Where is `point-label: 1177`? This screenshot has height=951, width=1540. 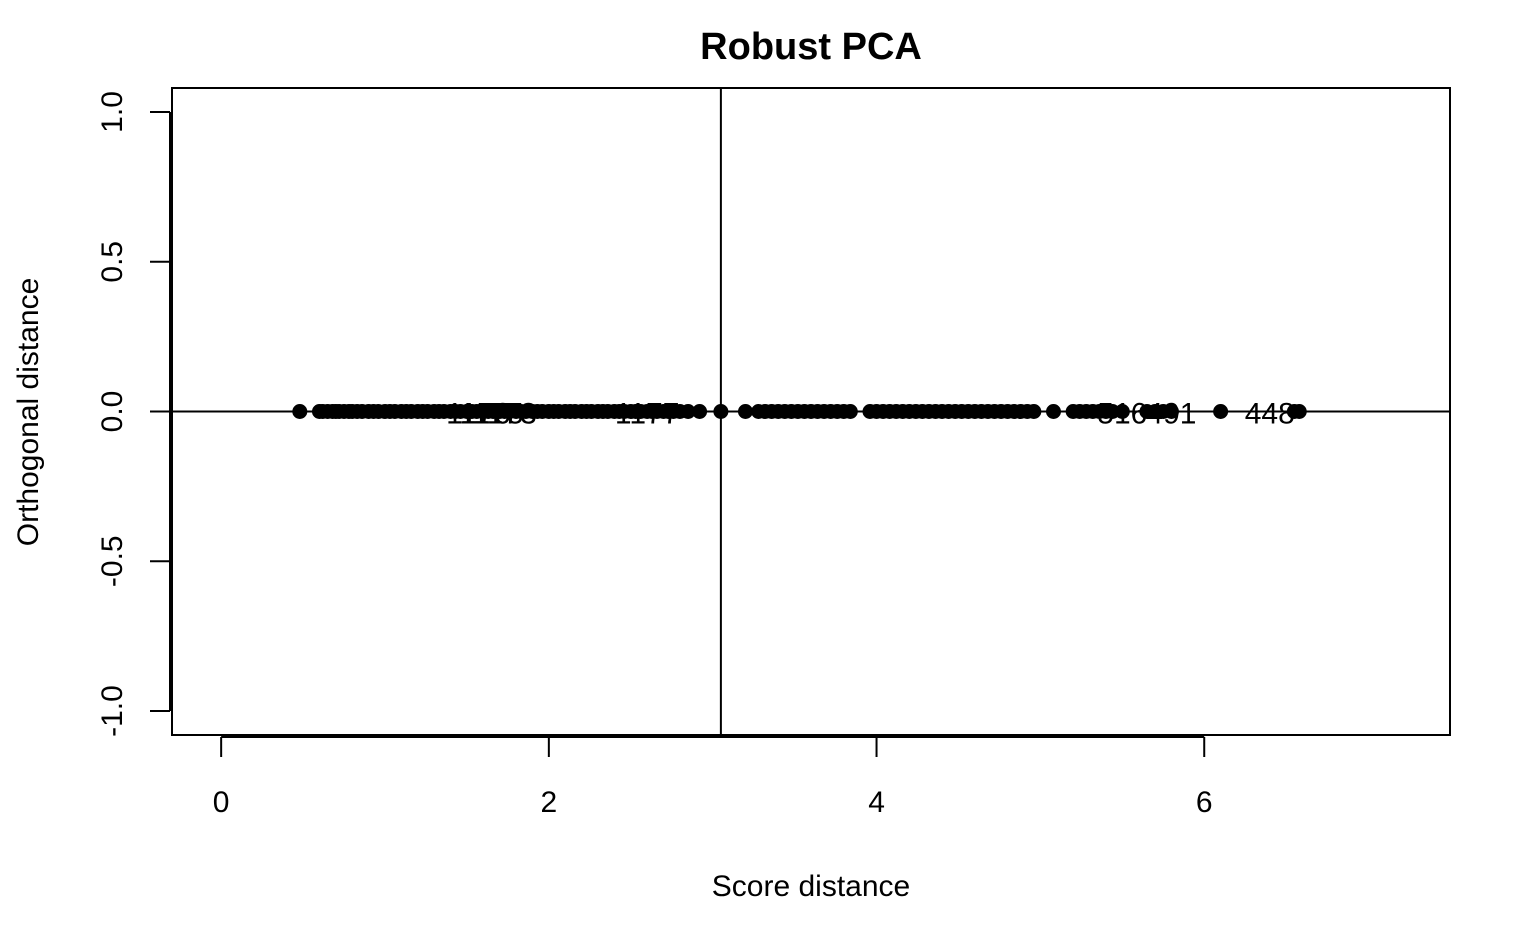
point-label: 1177 is located at coordinates (647, 414).